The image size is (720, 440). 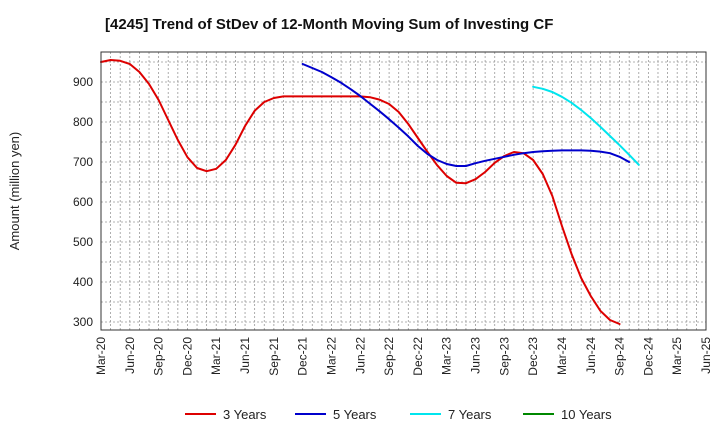 What do you see at coordinates (83, 242) in the screenshot?
I see `y-tick-label: 500` at bounding box center [83, 242].